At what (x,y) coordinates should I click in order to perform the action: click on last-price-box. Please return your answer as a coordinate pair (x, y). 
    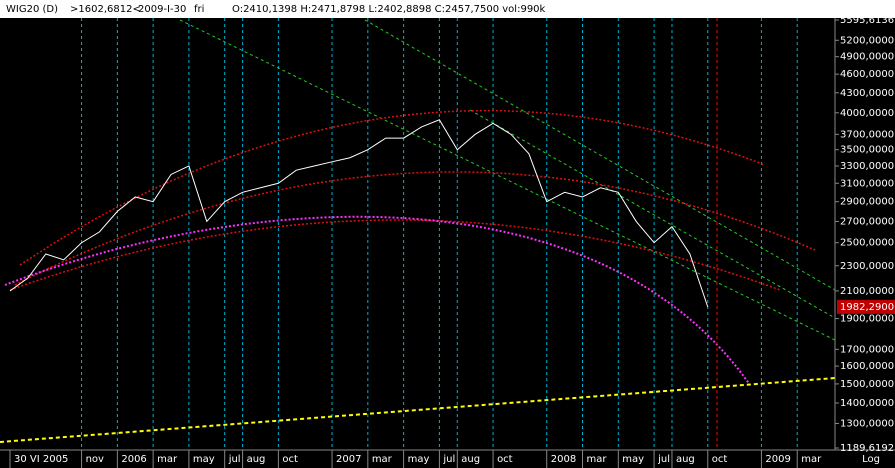
    Looking at the image, I should click on (866, 306).